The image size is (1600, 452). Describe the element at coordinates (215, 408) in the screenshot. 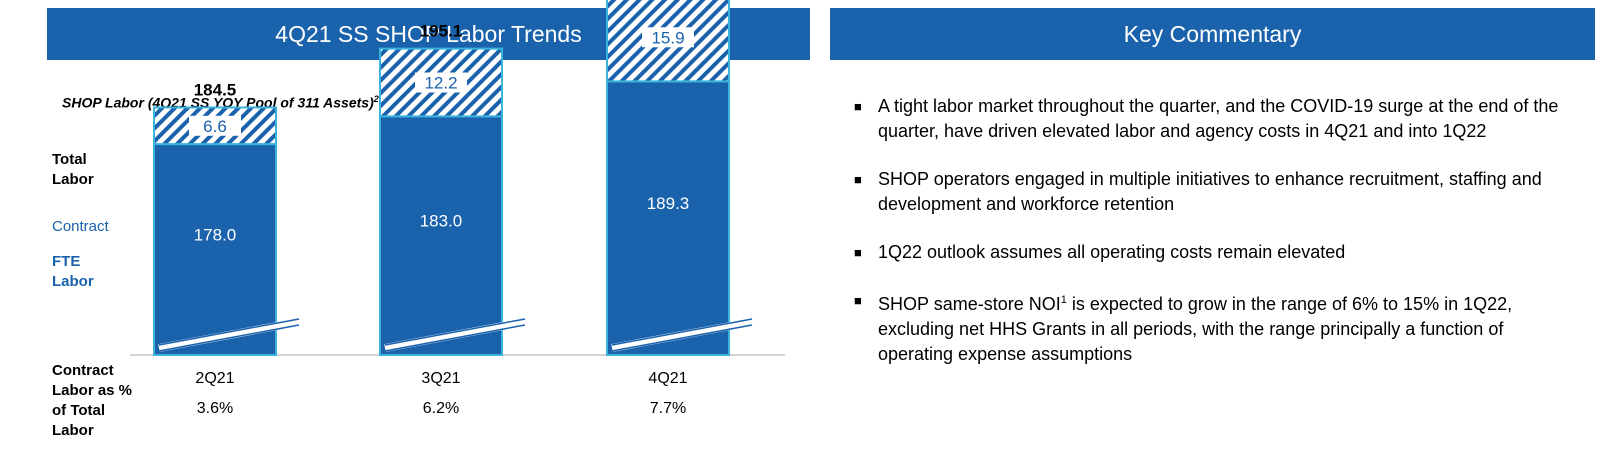

I see `contract-pct-label: 3.6%` at that location.